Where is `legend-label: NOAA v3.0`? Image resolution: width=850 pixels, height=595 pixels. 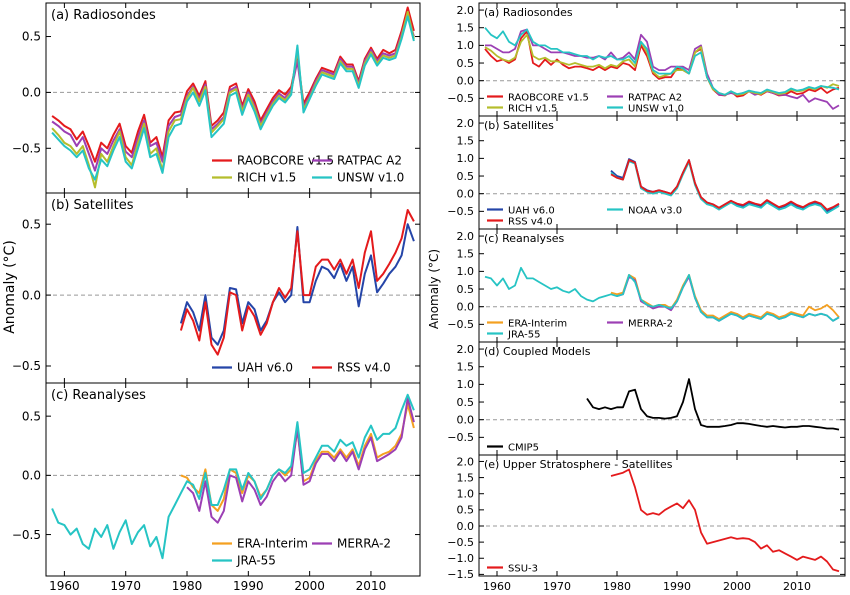 legend-label: NOAA v3.0 is located at coordinates (655, 211).